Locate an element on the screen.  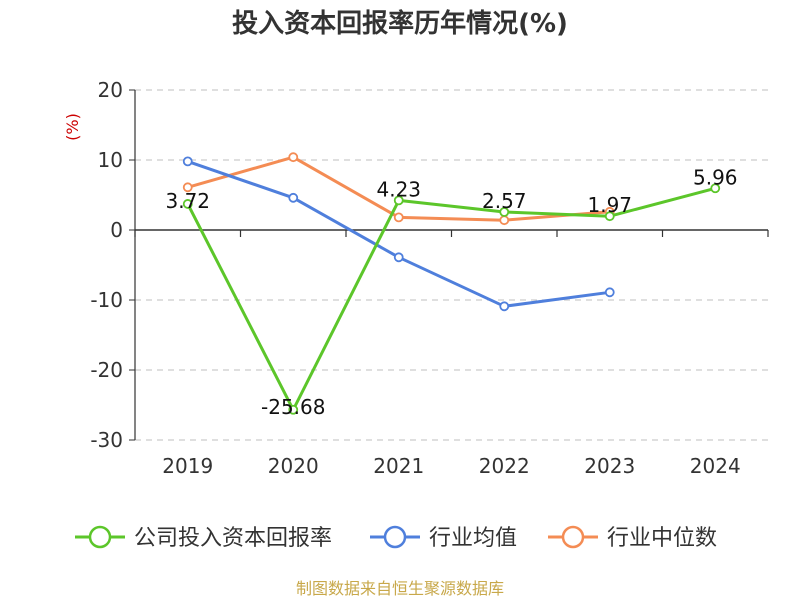
legend: 公司投入资本回报率 行业均值 行业中位数 is located at coordinates (396, 538).